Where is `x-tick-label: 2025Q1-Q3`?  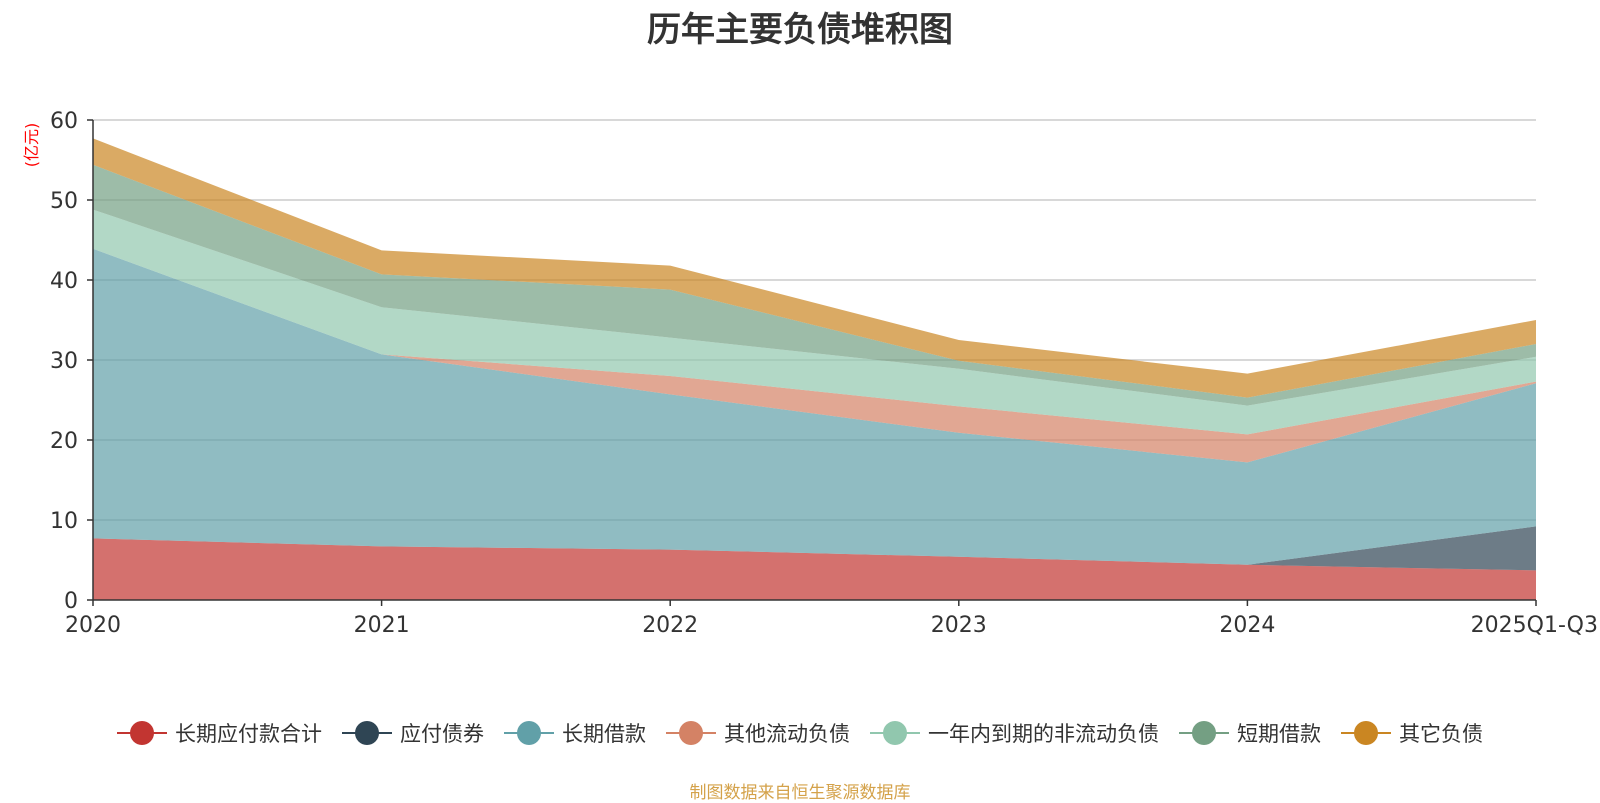 x-tick-label: 2025Q1-Q3 is located at coordinates (1534, 625).